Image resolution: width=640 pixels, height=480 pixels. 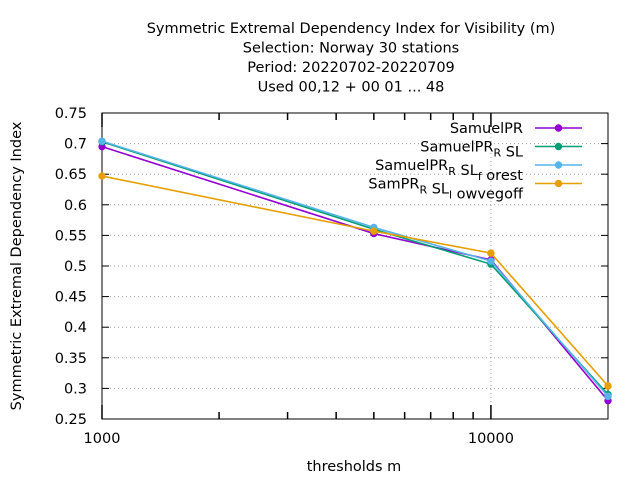 I want to click on y-tick-label: 0.3, so click(x=75, y=389).